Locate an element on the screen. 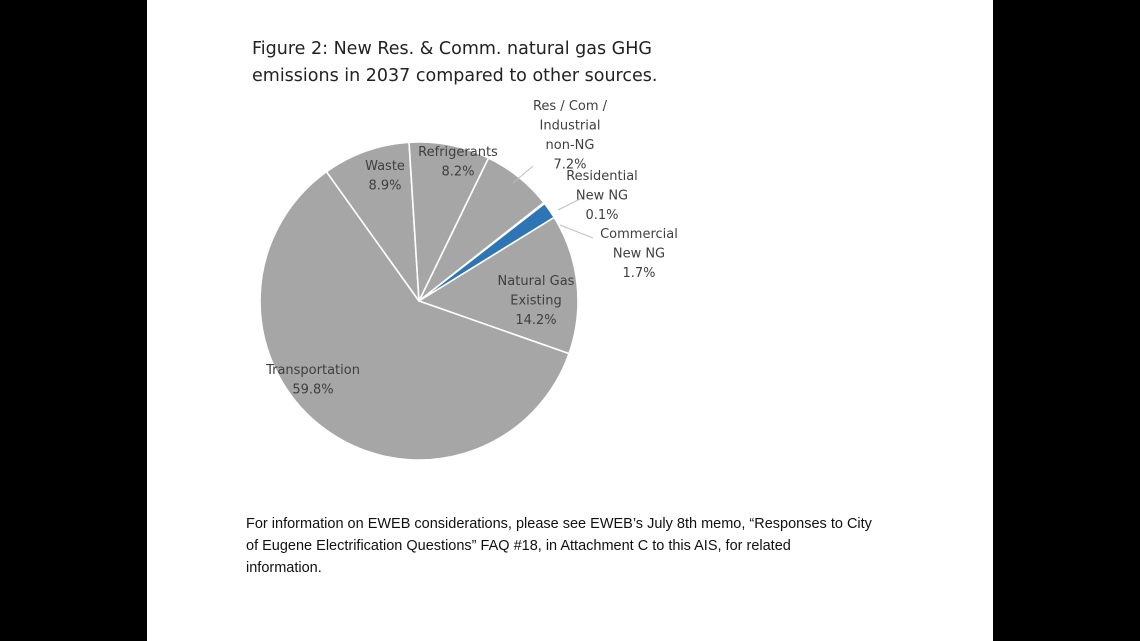 This screenshot has height=641, width=1140. slice-label-5: Waste 8.9% is located at coordinates (385, 176).